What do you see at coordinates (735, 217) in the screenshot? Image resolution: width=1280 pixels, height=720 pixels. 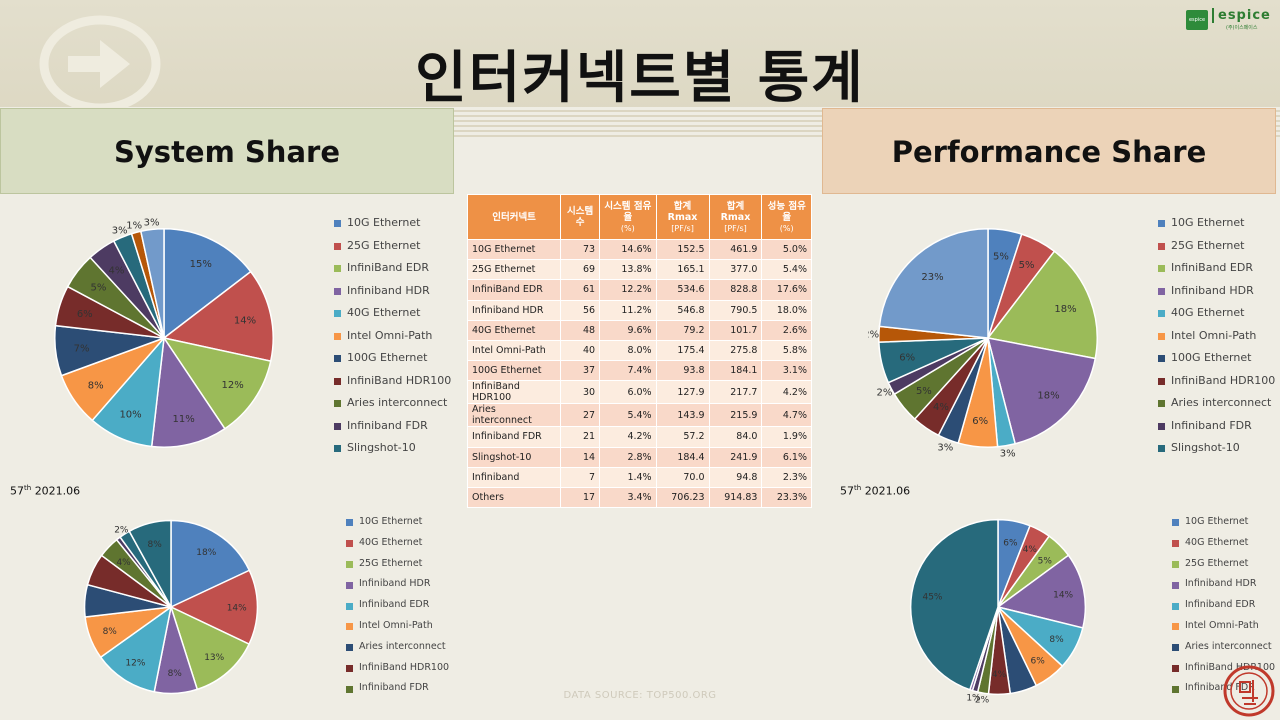 I see `table-header-4: 합계 Rmax [PF/s]` at bounding box center [735, 217].